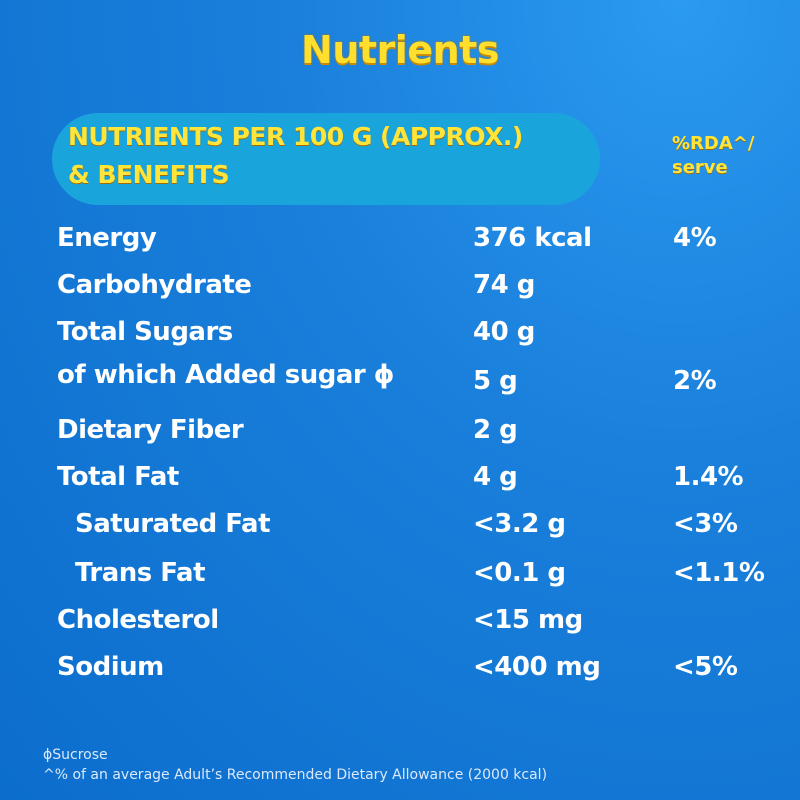 The image size is (800, 800). What do you see at coordinates (400, 433) in the screenshot?
I see `table-row: Dietary Fiber 2 g` at bounding box center [400, 433].